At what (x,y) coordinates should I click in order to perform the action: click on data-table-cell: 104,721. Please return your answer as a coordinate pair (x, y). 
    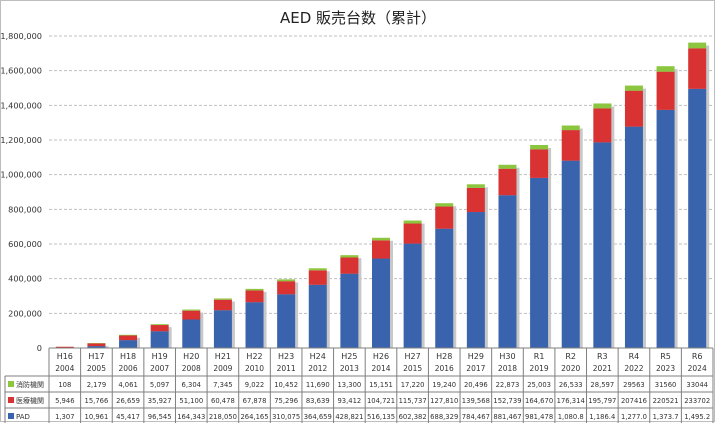
    Looking at the image, I should click on (381, 401).